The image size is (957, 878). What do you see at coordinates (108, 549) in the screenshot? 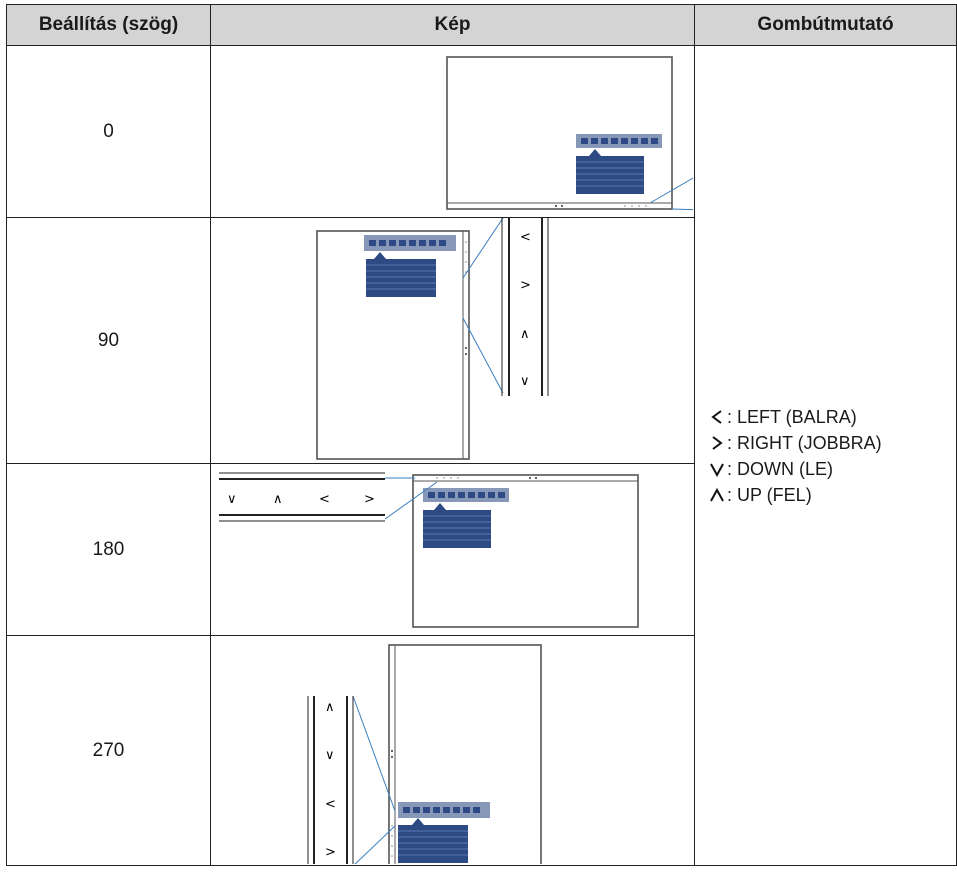
I see `angle-cell: 180` at bounding box center [108, 549].